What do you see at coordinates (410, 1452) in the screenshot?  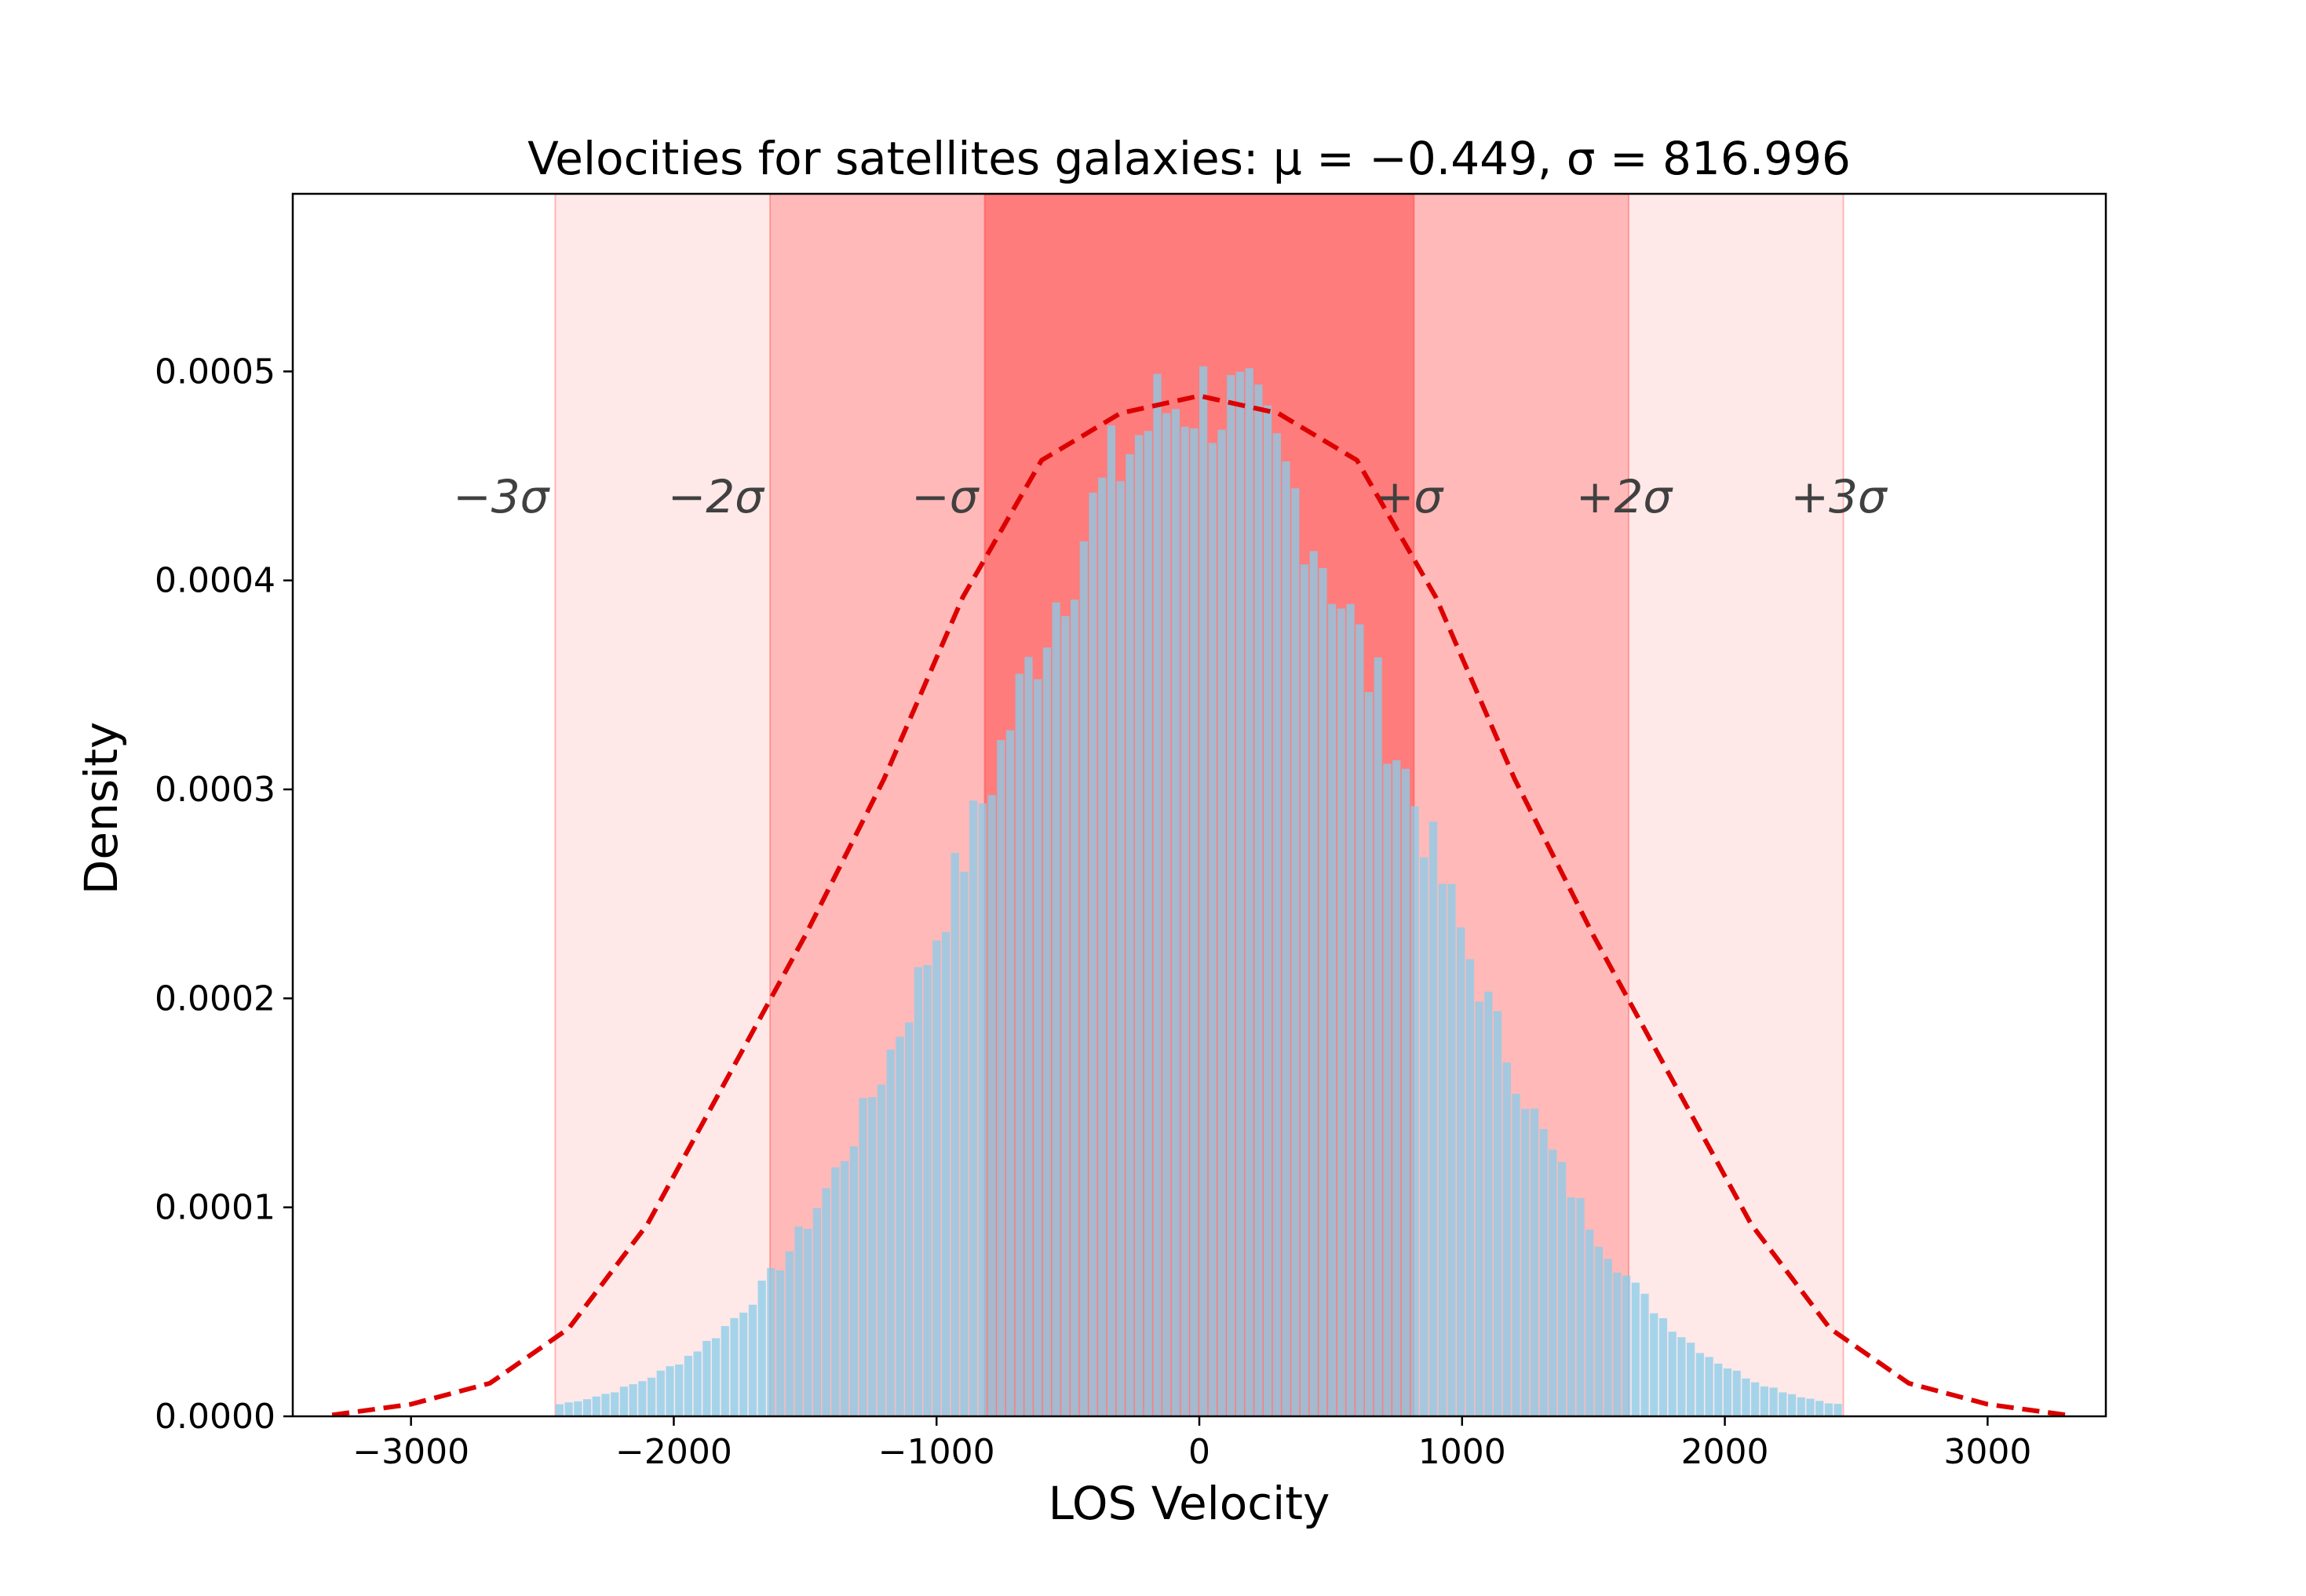 I see `x-tick-label: −3000` at bounding box center [410, 1452].